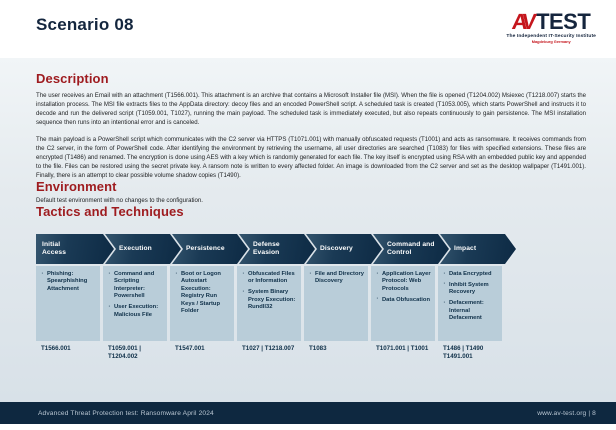 This screenshot has height=430, width=616. What do you see at coordinates (125, 353) in the screenshot?
I see `technique-id: T1059.001 | T1204.002` at bounding box center [125, 353].